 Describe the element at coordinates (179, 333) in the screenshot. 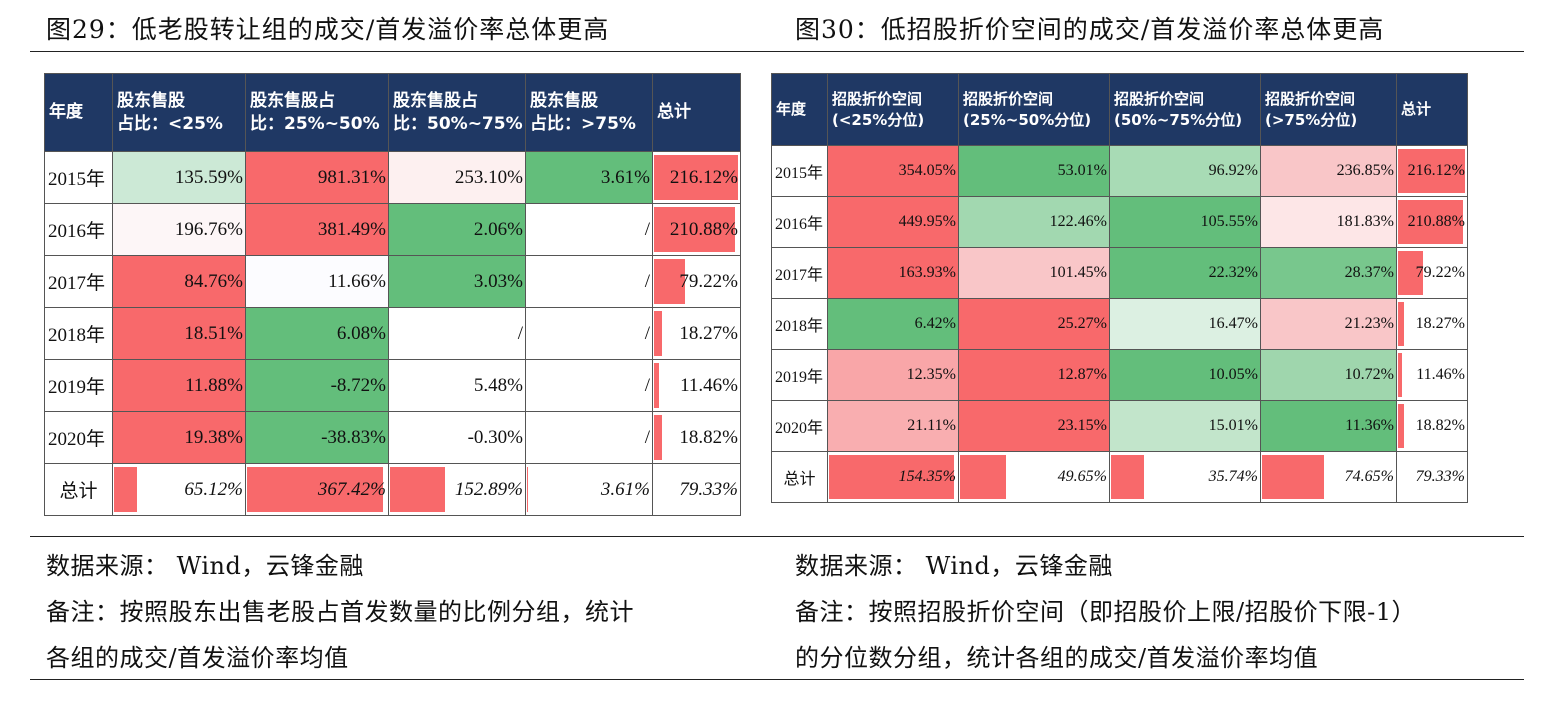

I see `value-cell: 18.51%` at that location.